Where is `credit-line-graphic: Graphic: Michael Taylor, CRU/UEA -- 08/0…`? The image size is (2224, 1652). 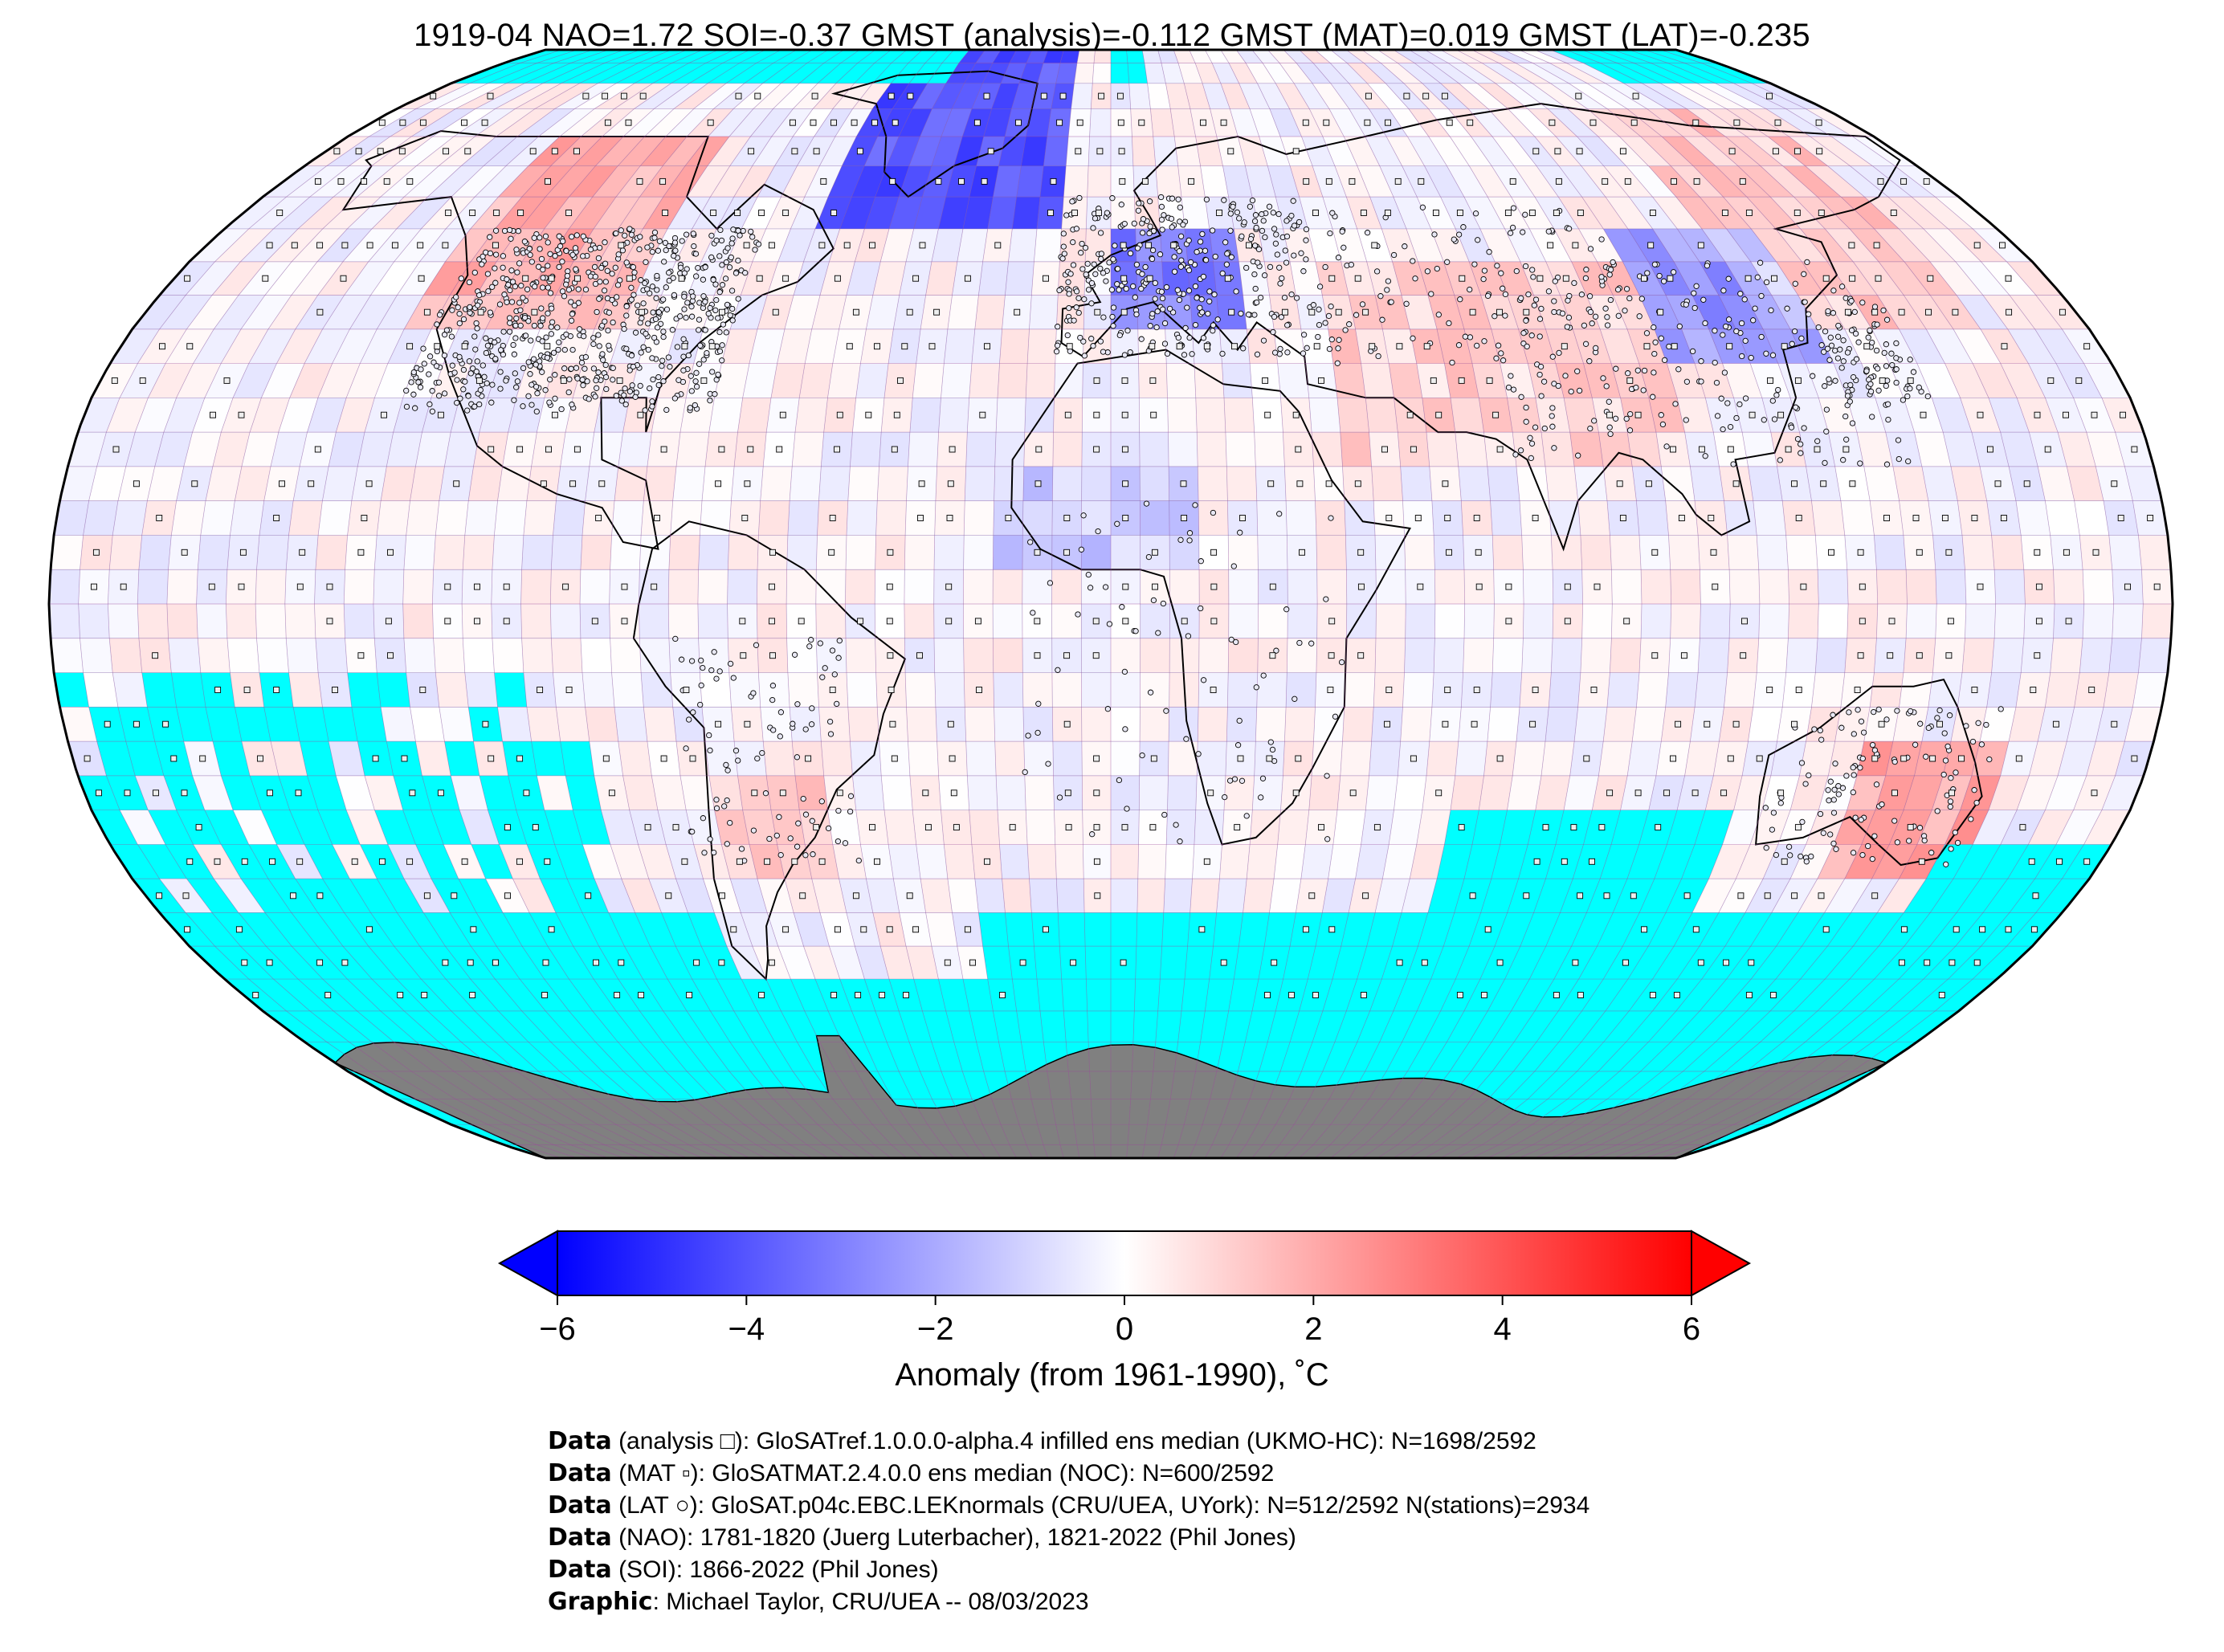
credit-line-graphic: Graphic: Michael Taylor, CRU/UEA -- 08/0… is located at coordinates (818, 1602).